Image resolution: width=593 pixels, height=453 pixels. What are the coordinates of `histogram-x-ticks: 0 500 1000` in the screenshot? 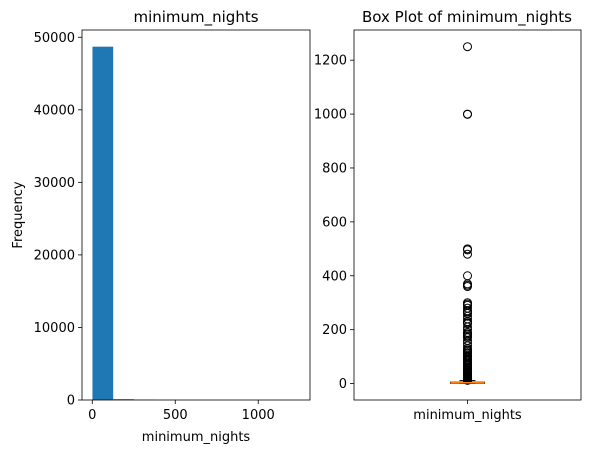 It's located at (181, 411).